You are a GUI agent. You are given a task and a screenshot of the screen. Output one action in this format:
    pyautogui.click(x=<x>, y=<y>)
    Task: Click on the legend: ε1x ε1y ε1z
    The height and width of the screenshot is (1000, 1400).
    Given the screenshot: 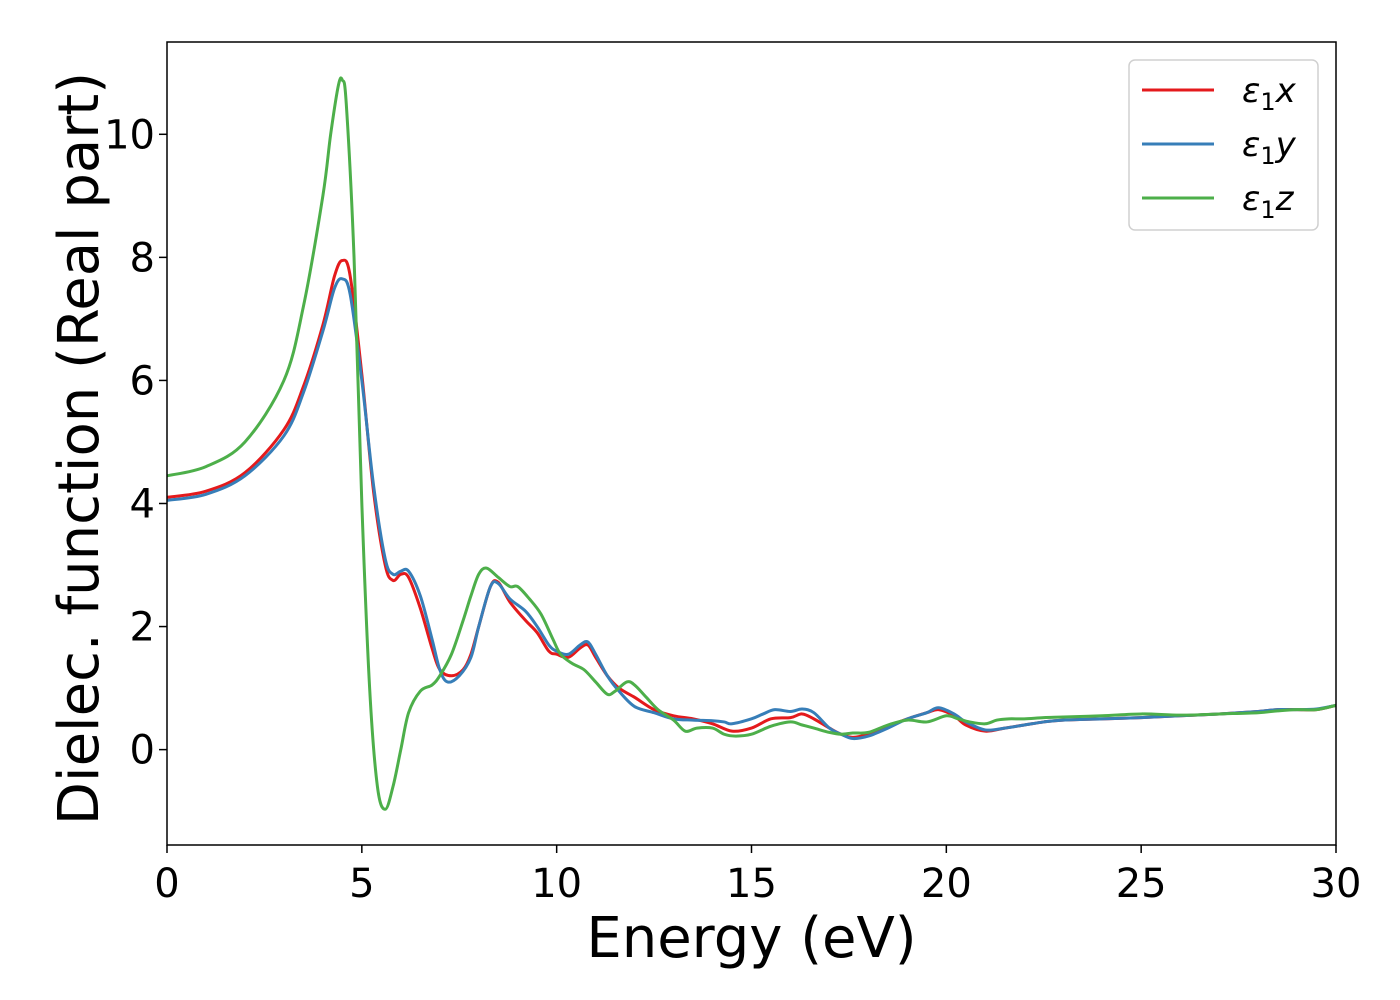 What is the action you would take?
    pyautogui.click(x=1223, y=145)
    